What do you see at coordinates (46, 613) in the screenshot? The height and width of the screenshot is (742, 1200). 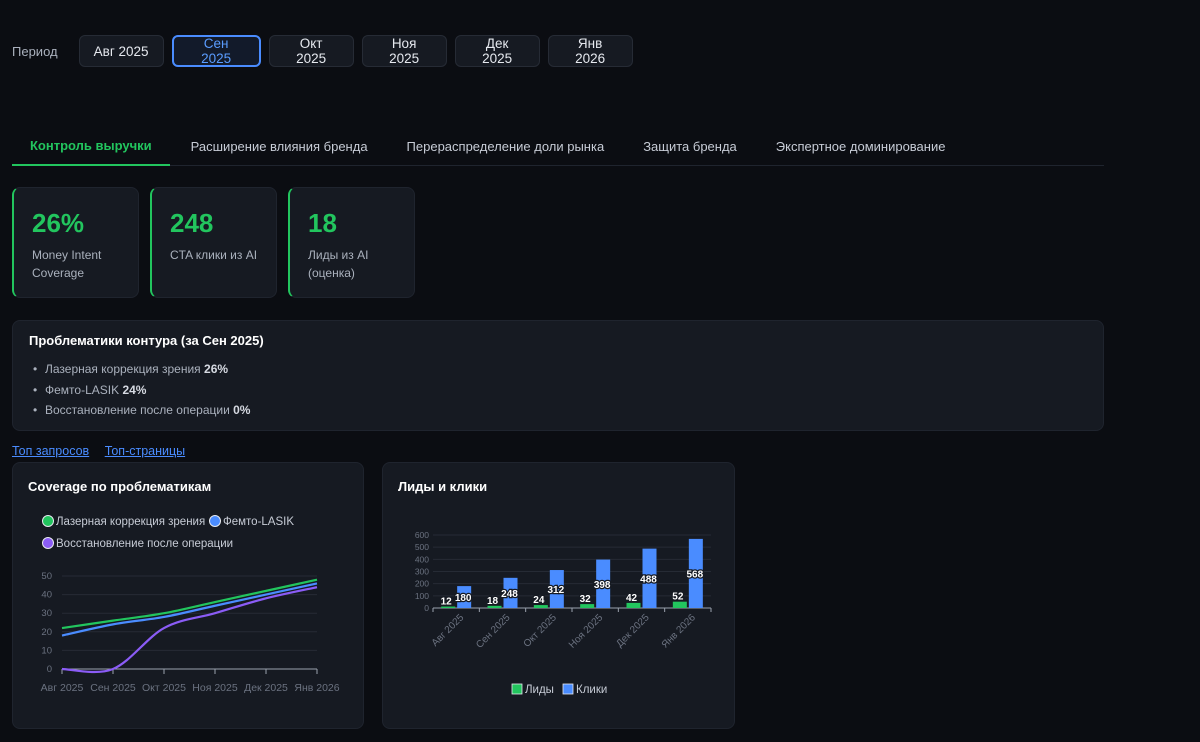 I see `y-tick-label: 30` at bounding box center [46, 613].